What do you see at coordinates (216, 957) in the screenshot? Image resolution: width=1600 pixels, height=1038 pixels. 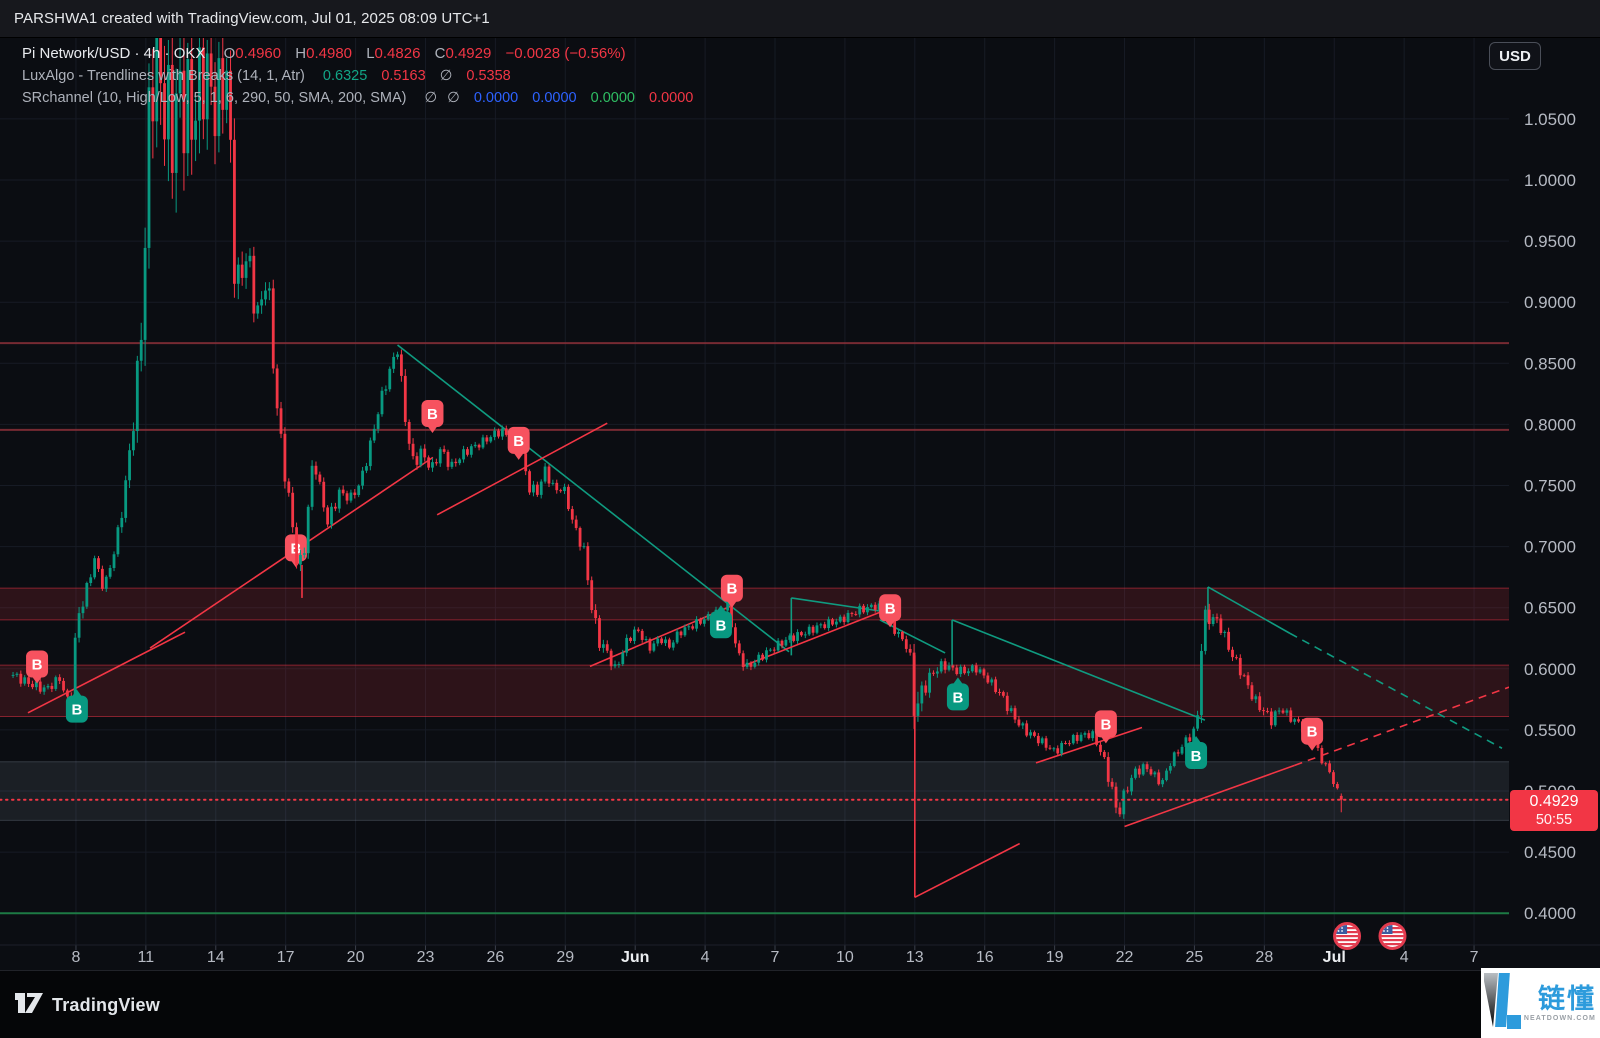 I see `time-axis-label: 14` at bounding box center [216, 957].